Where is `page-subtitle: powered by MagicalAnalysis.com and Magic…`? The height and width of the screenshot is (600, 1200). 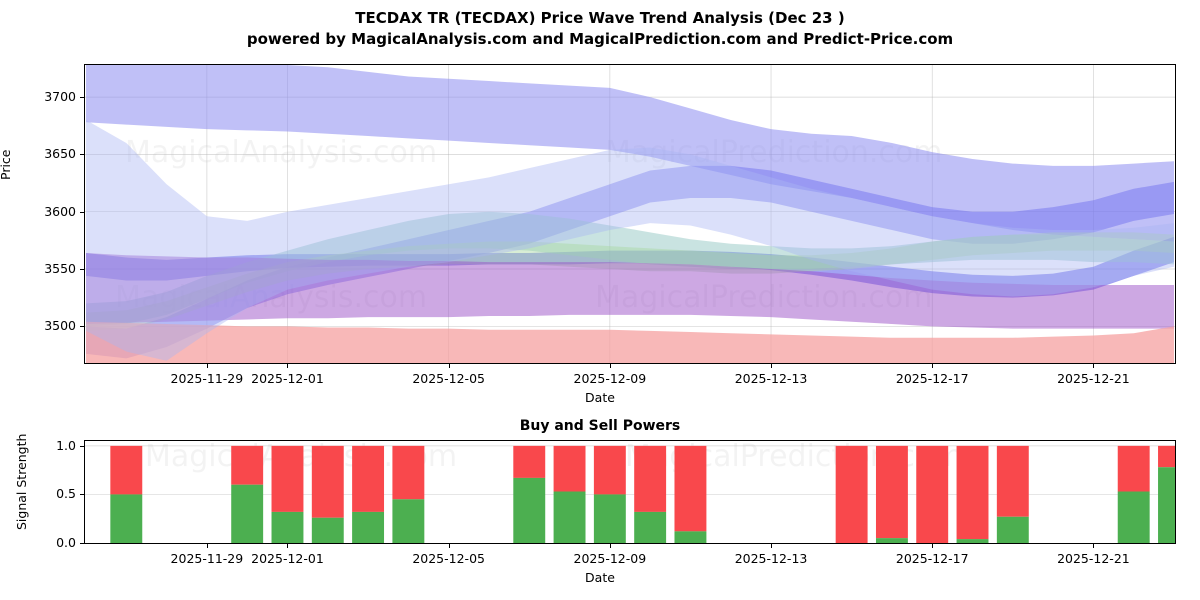
page-subtitle: powered by MagicalAnalysis.com and Magic… is located at coordinates (600, 39).